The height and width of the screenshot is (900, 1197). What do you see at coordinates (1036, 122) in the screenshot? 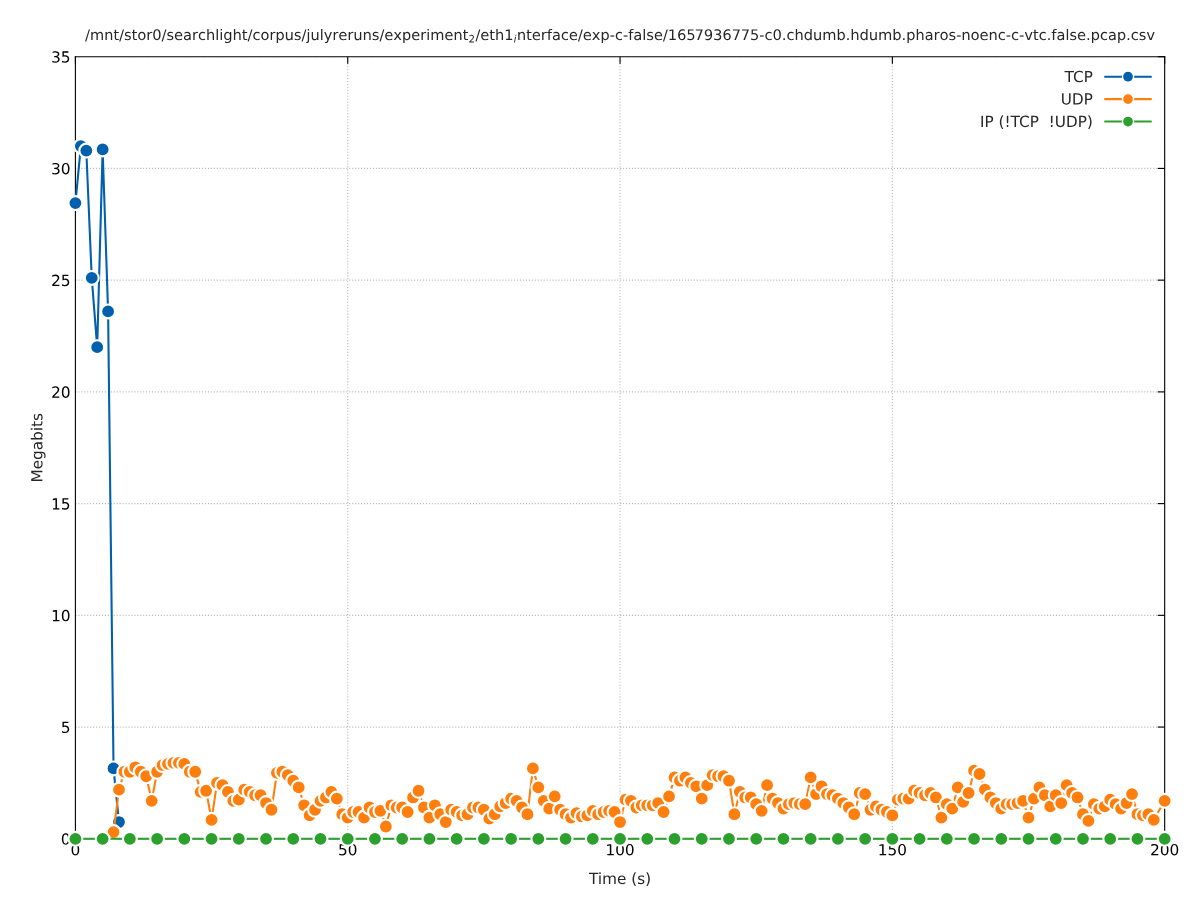
I see `legend-label: IP (!TCP !UDP)` at bounding box center [1036, 122].